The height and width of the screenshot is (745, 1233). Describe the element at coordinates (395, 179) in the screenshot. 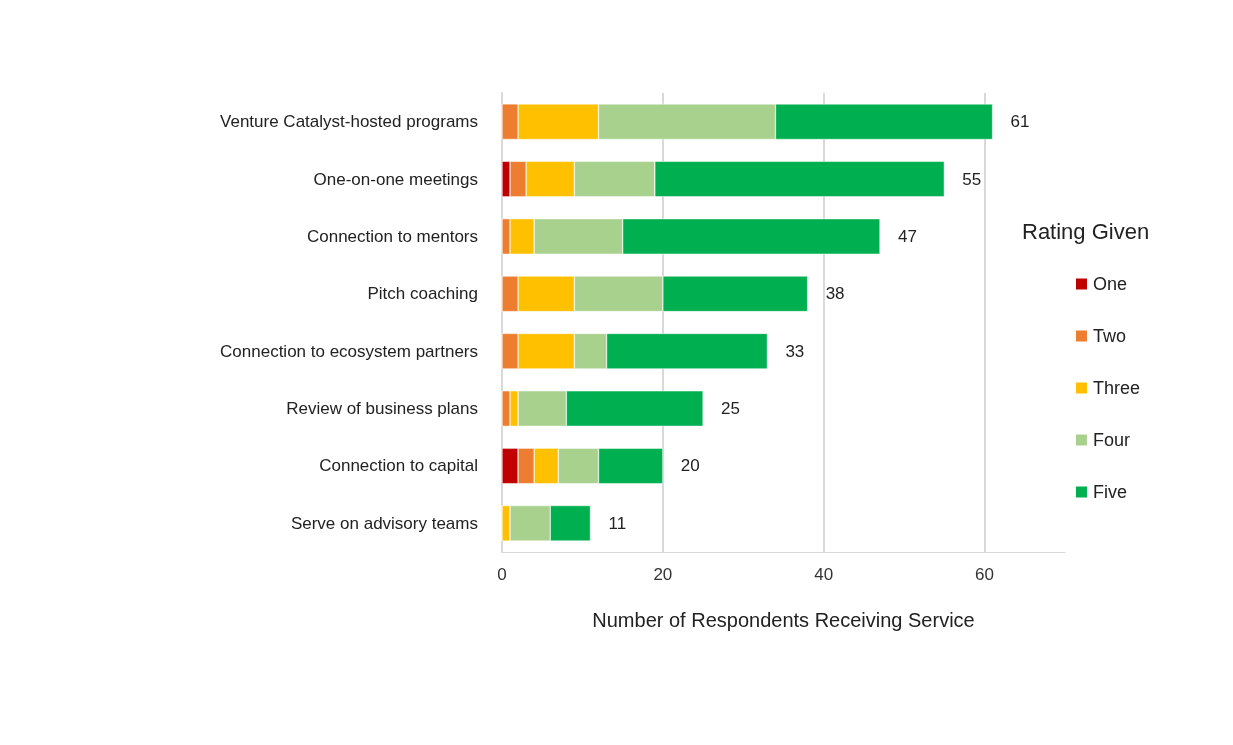

I see `y-tick-label: One-on-one meetings` at that location.